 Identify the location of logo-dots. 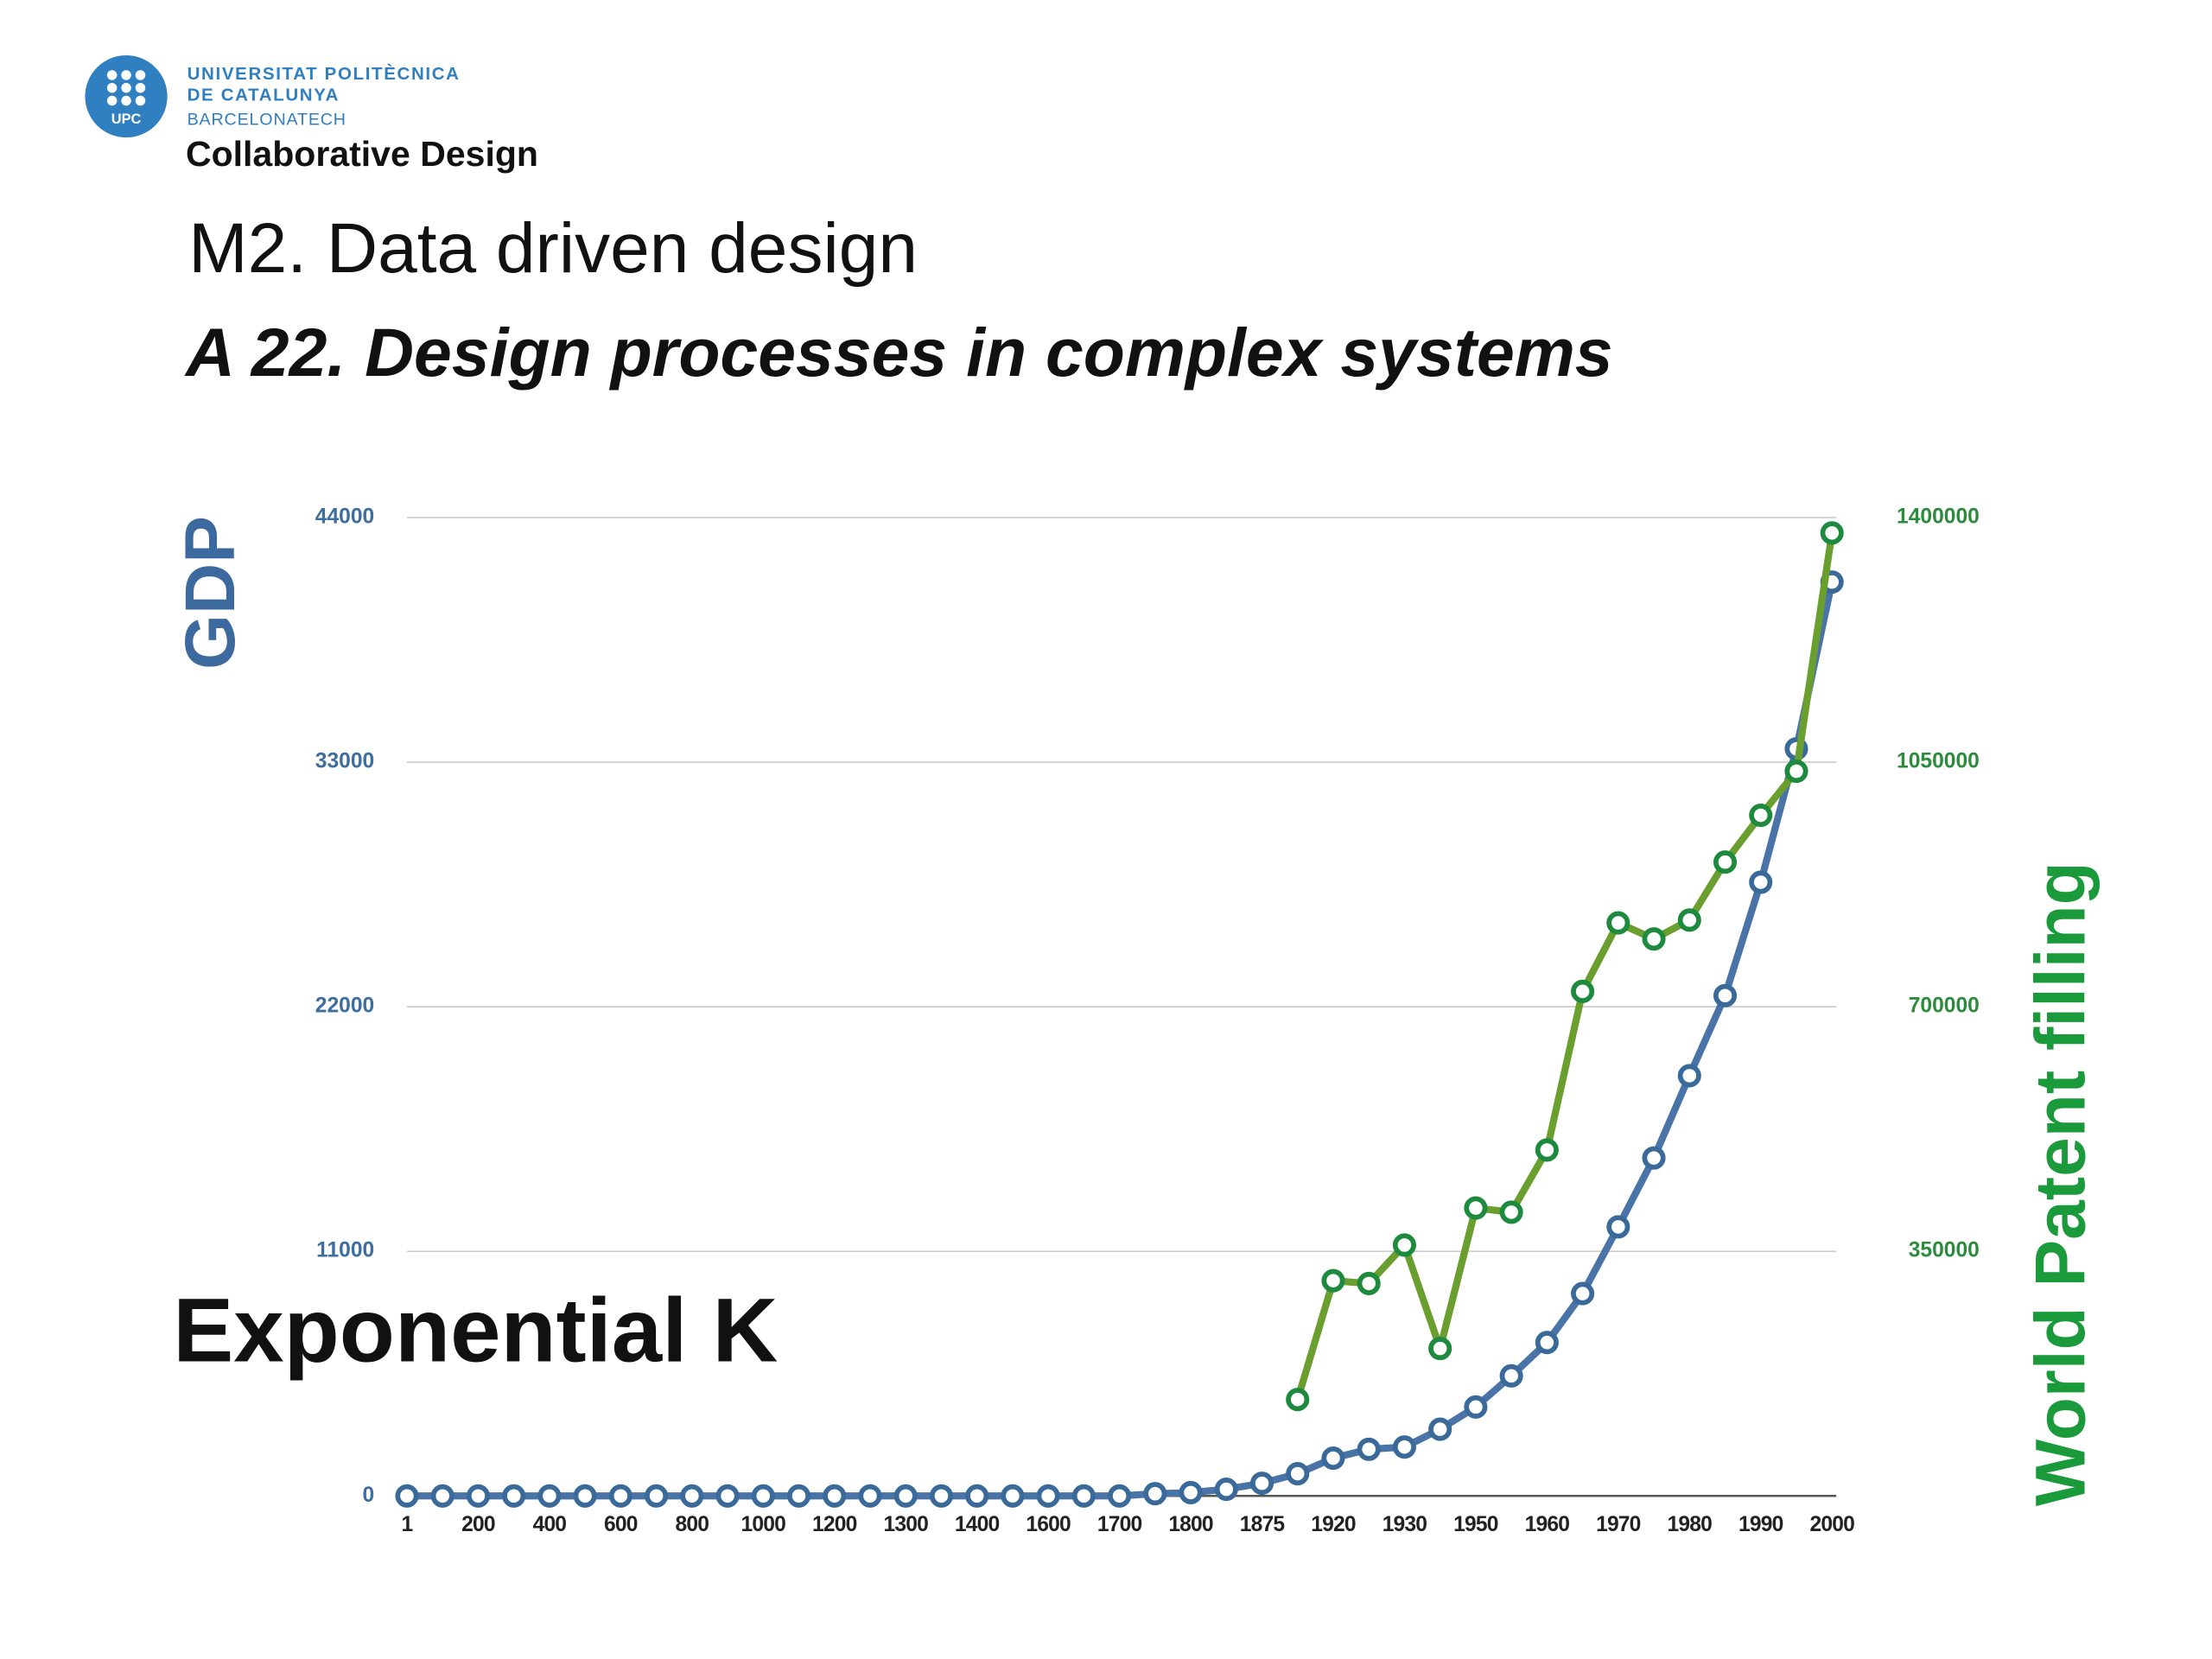
(126, 88).